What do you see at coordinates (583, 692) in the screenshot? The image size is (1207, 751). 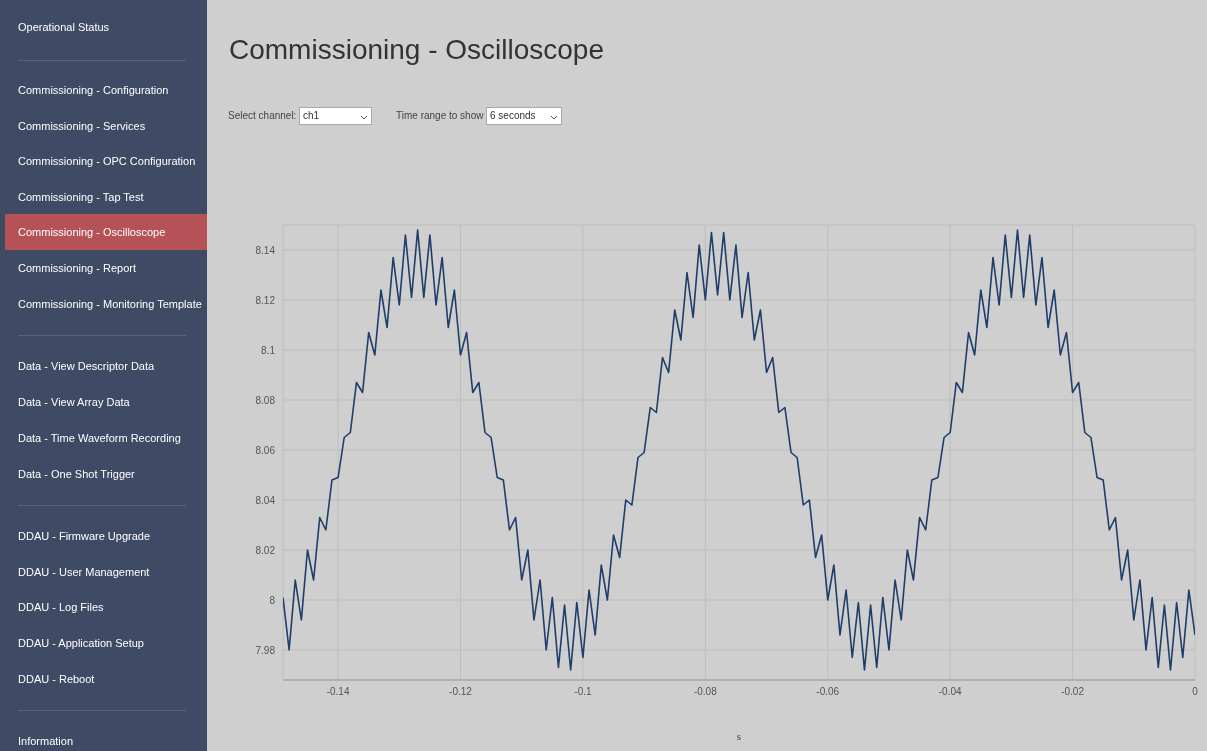 I see `x-tick-label: -0.1` at bounding box center [583, 692].